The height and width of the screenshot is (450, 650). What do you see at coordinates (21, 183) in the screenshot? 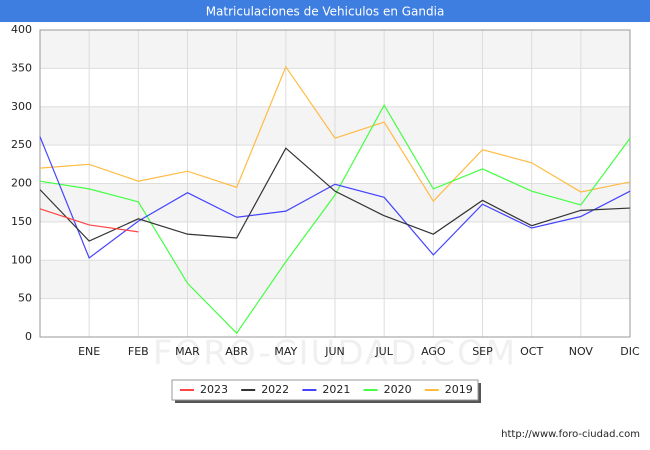
I see `y-tick-label: 200` at bounding box center [21, 183].